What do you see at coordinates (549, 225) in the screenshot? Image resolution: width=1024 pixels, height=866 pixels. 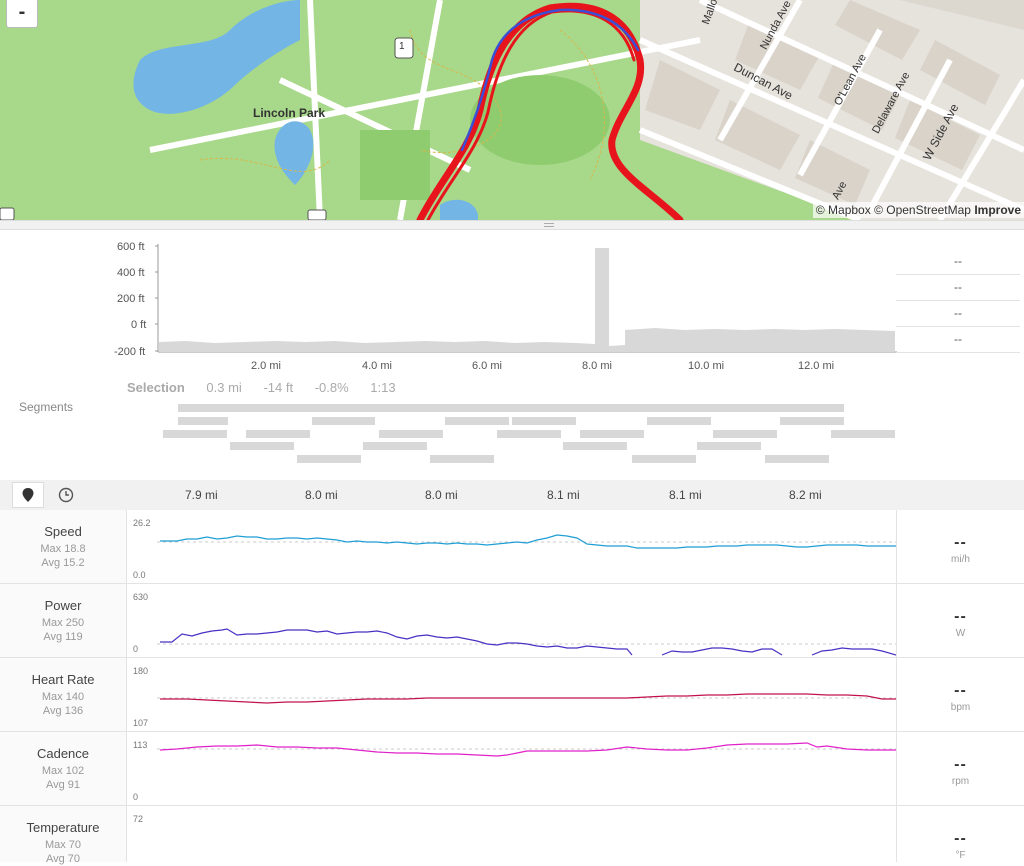 I see `grip-icon` at bounding box center [549, 225].